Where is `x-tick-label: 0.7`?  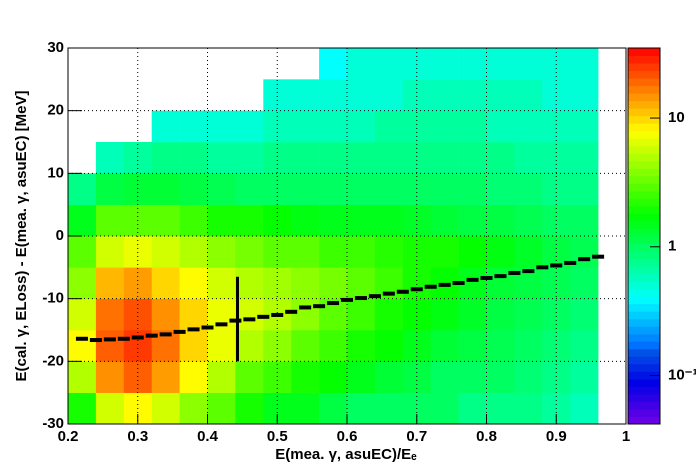 x-tick-label: 0.7 is located at coordinates (416, 436).